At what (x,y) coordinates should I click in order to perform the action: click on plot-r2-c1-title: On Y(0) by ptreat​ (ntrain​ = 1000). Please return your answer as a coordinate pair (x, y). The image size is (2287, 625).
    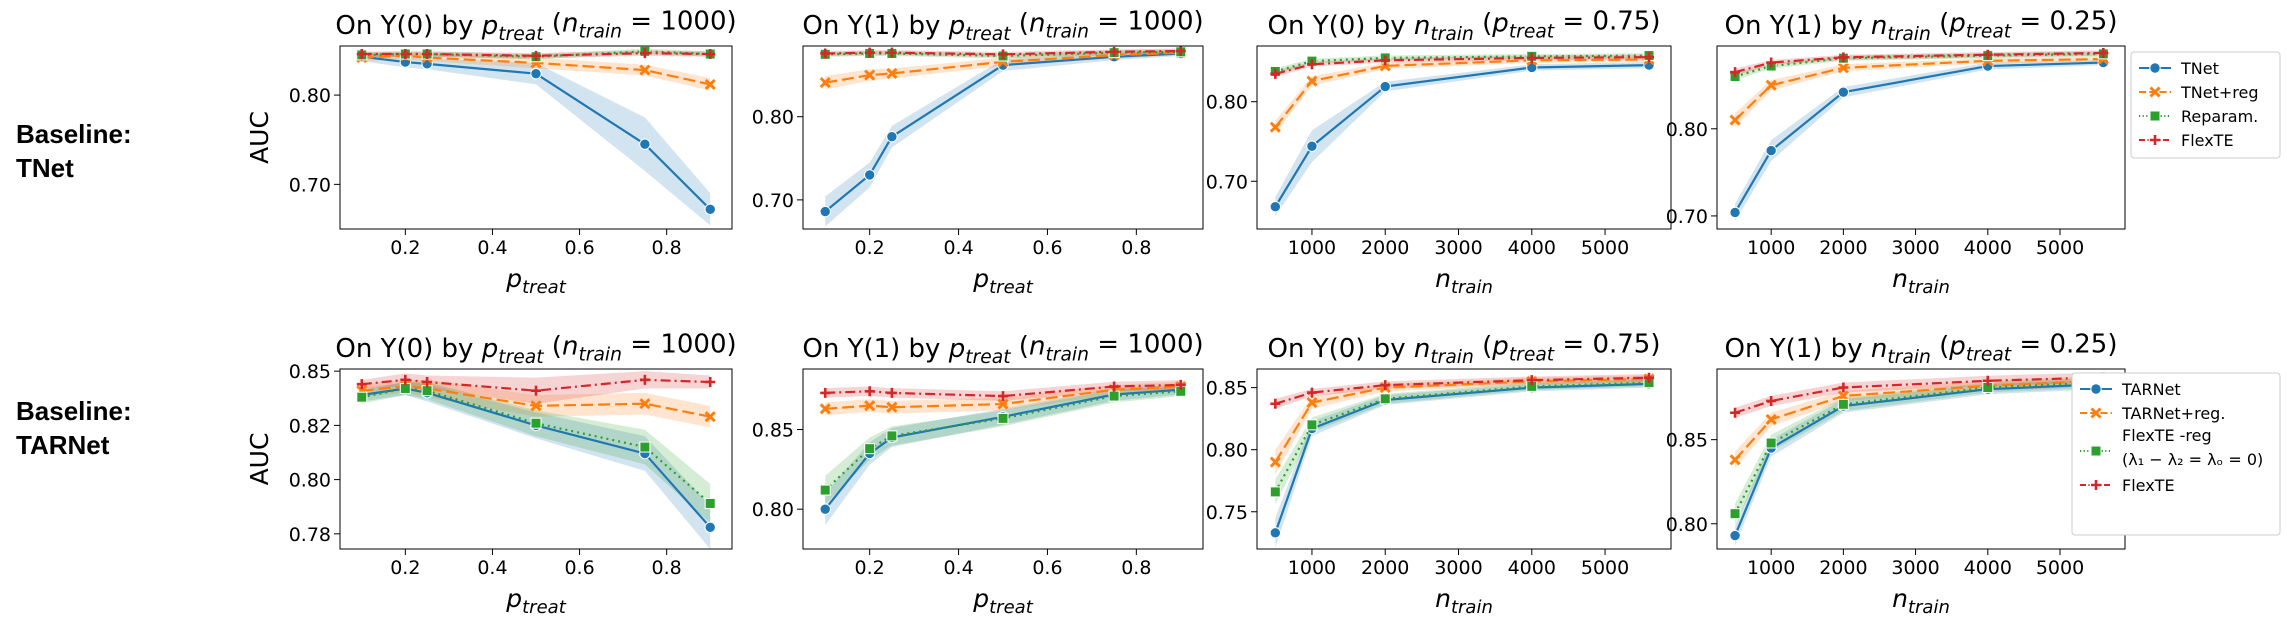
    Looking at the image, I should click on (535, 348).